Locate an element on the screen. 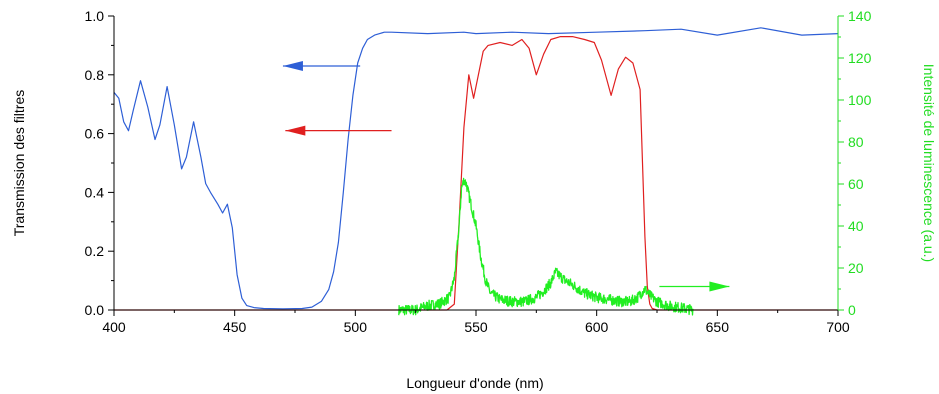 This screenshot has width=939, height=394. y-axis-left-title: Transmission des filtres is located at coordinates (19, 163).